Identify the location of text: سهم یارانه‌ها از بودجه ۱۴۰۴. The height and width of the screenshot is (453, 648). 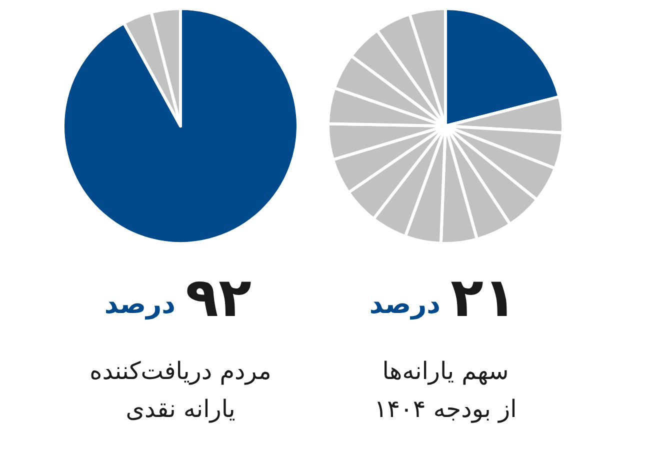
(445, 390).